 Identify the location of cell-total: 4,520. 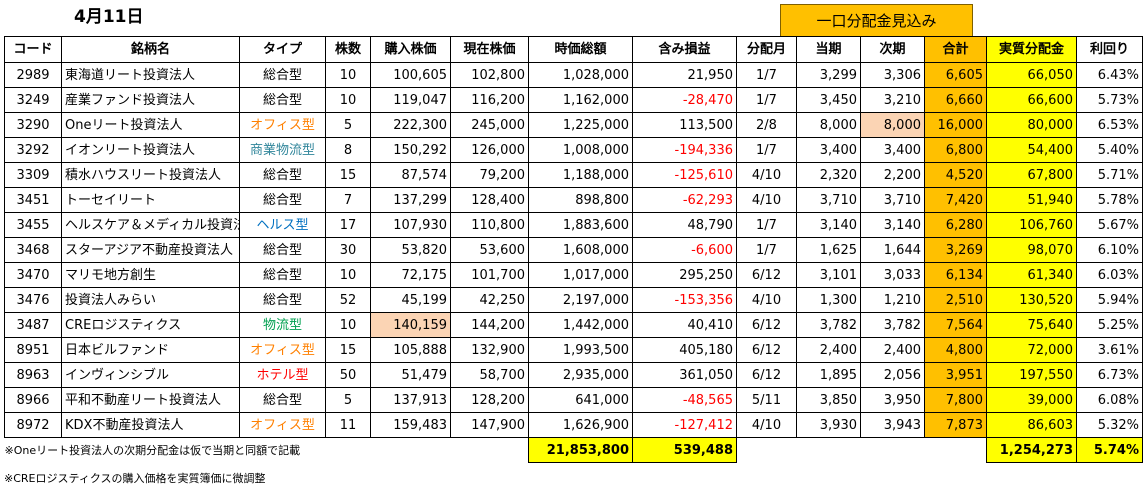
(955, 175).